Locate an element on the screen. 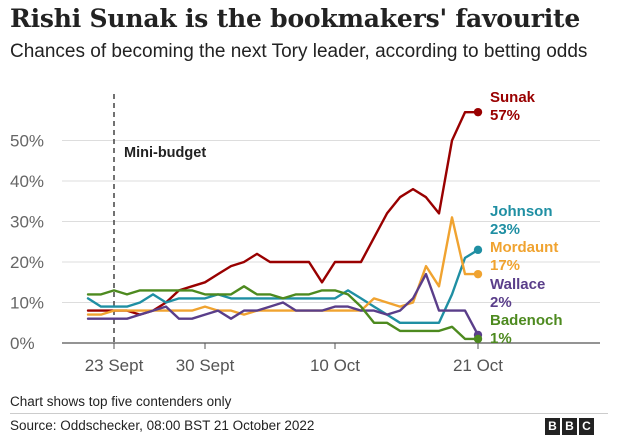  series-value-wallace: 2% is located at coordinates (501, 302).